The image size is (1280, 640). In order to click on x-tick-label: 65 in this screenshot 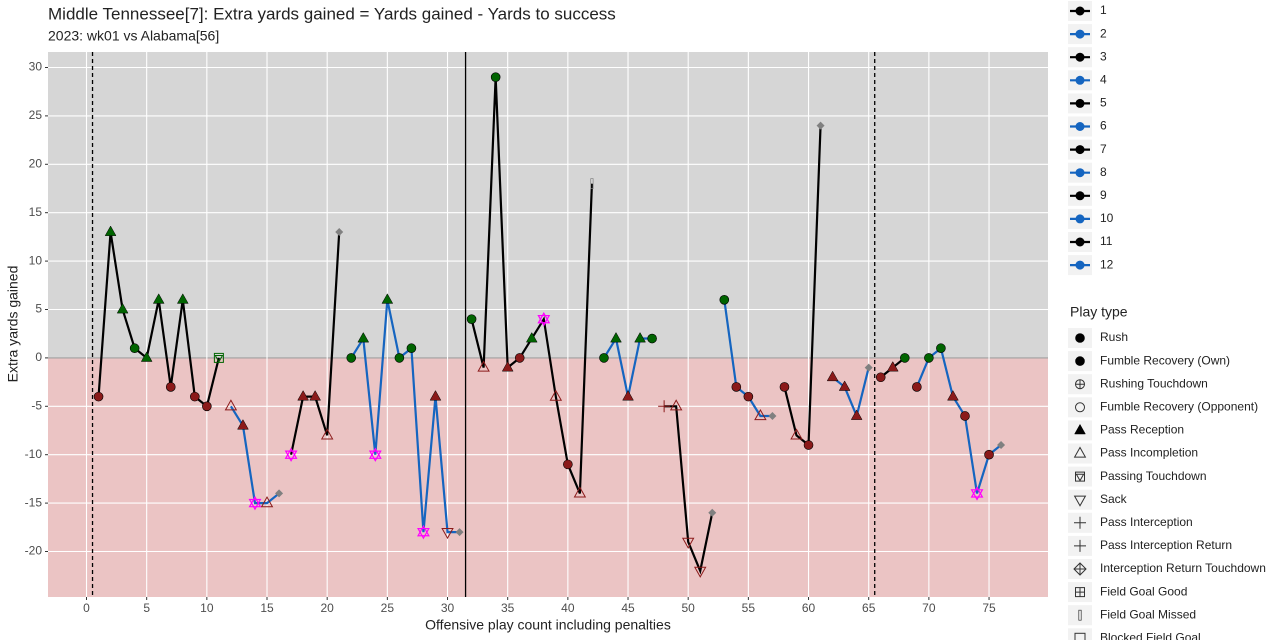, I will do `click(869, 608)`.